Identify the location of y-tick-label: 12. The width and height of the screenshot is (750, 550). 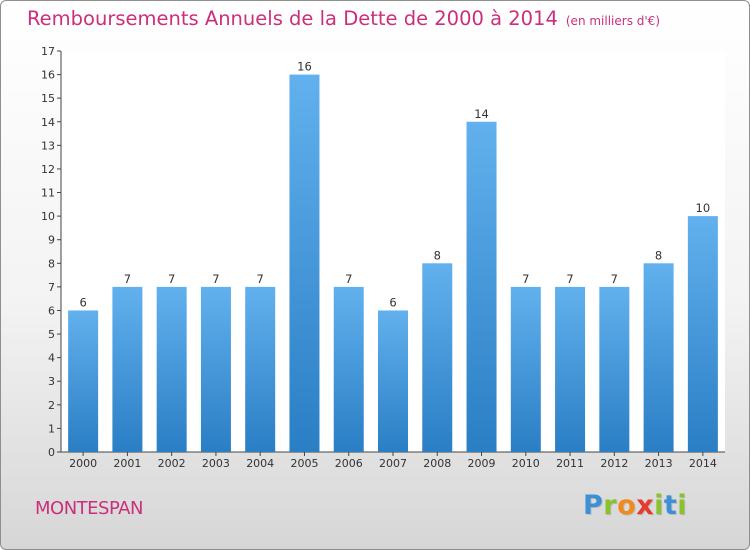
(48, 169).